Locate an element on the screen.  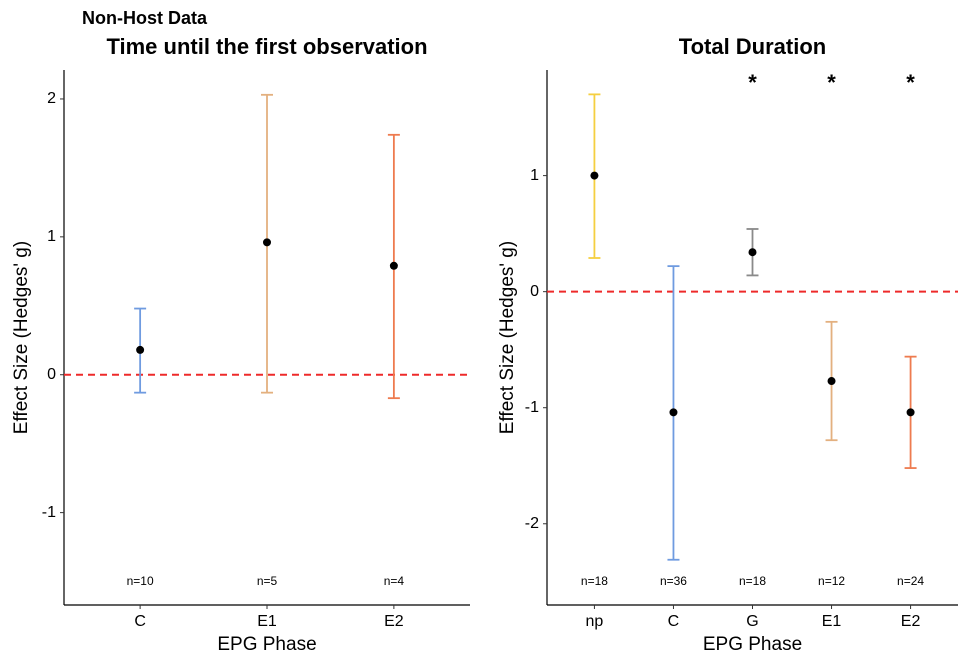
suptitle: Non-Host Data is located at coordinates (145, 18).